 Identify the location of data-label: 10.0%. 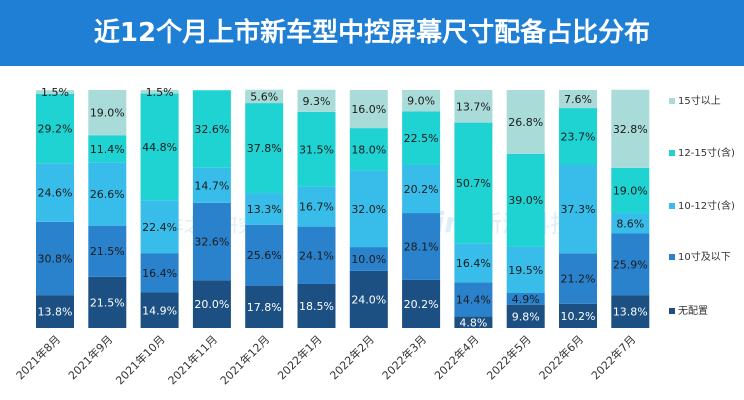
(368, 259).